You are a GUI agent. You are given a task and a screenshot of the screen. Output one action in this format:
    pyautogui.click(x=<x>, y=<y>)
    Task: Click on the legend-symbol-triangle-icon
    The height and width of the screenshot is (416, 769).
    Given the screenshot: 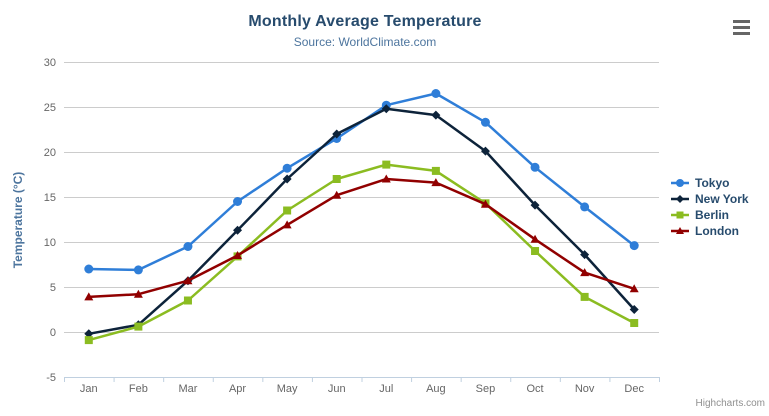 What is the action you would take?
    pyautogui.click(x=680, y=230)
    